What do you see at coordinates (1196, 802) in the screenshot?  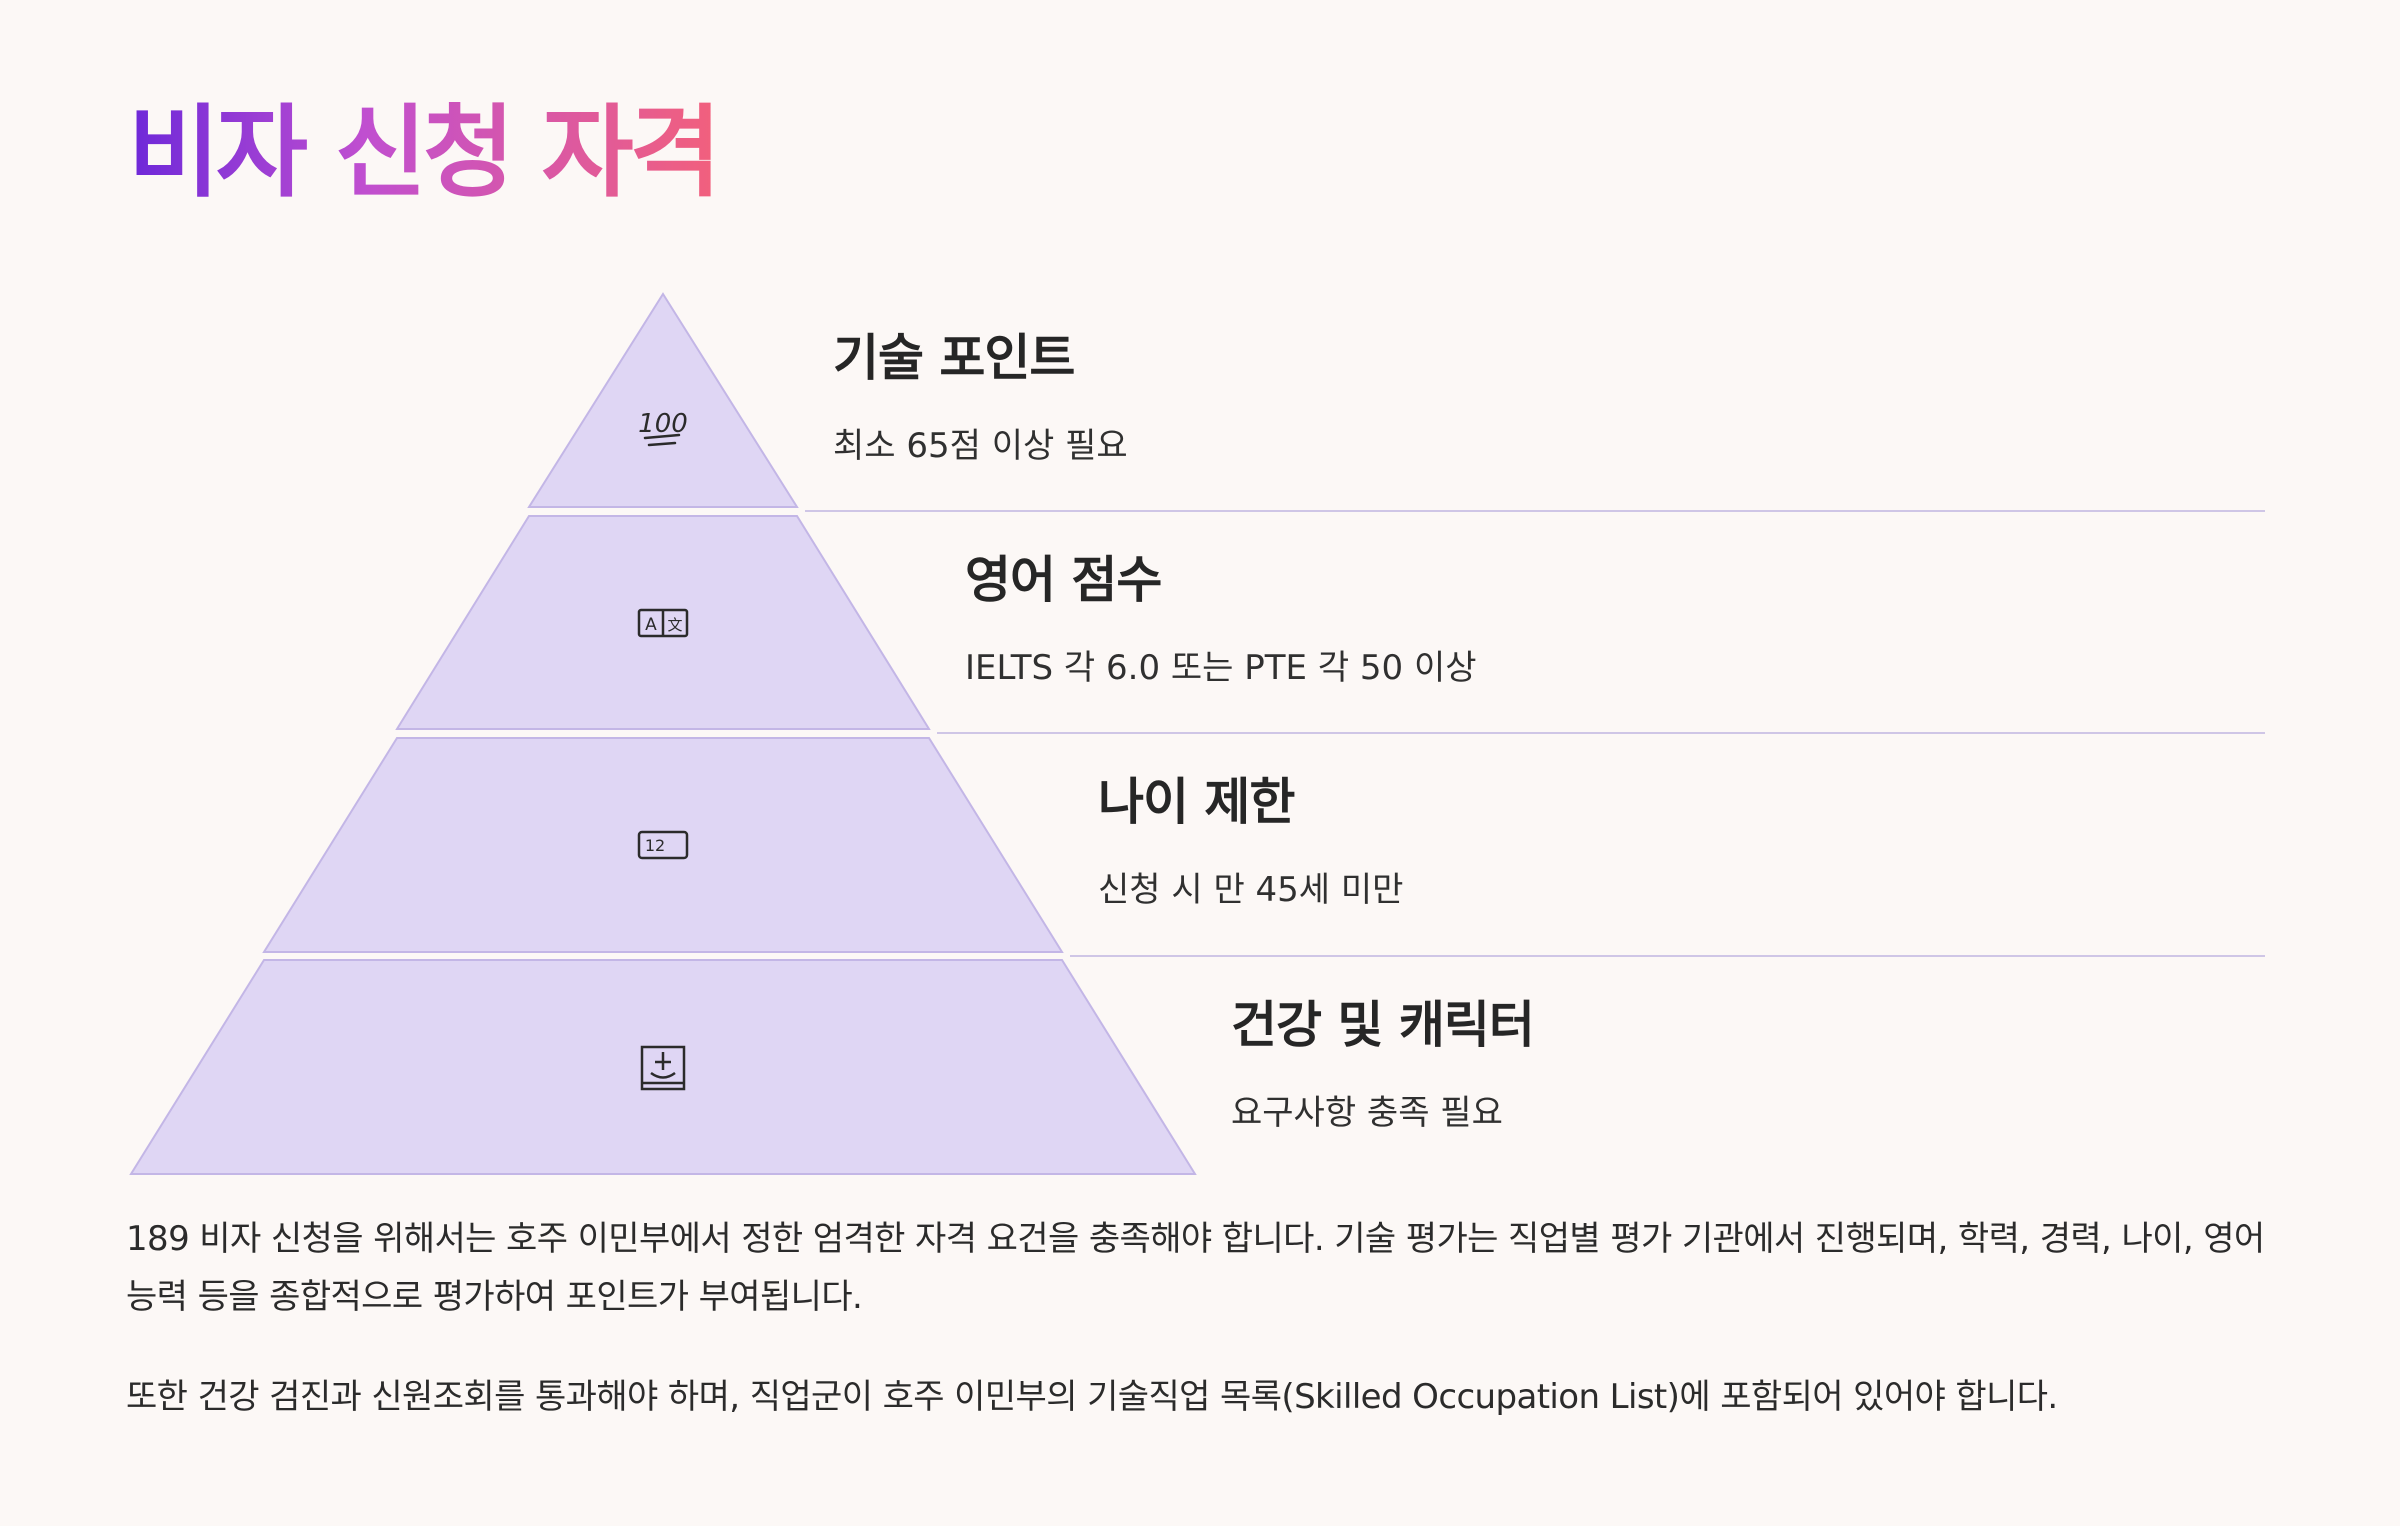 I see `level-3-title: 나이 제한` at bounding box center [1196, 802].